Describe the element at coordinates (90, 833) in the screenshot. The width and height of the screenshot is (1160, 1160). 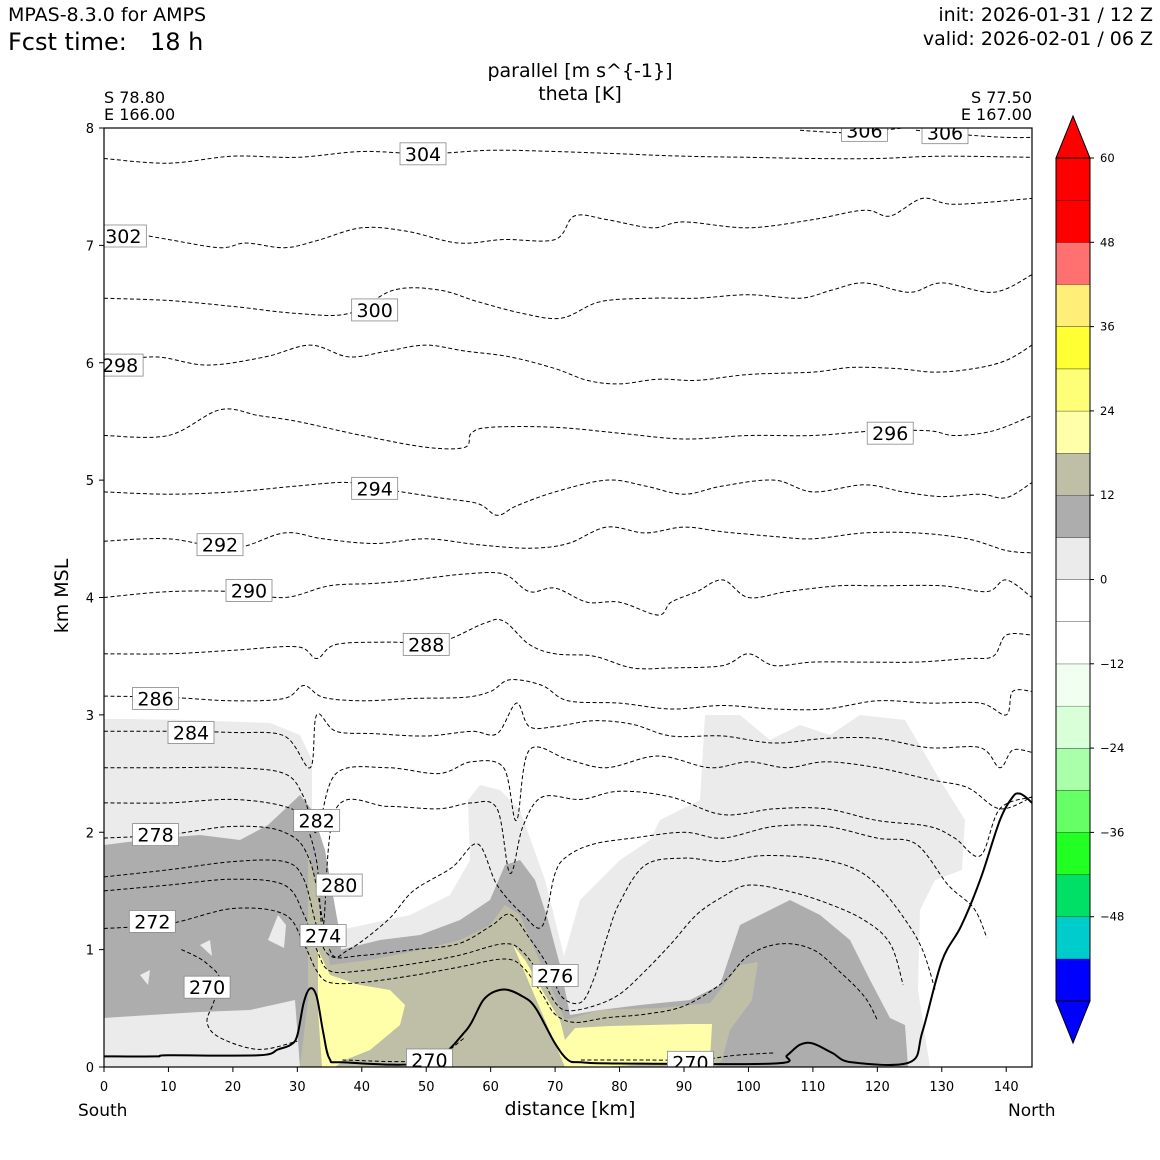
I see `y-tick-label: 2` at that location.